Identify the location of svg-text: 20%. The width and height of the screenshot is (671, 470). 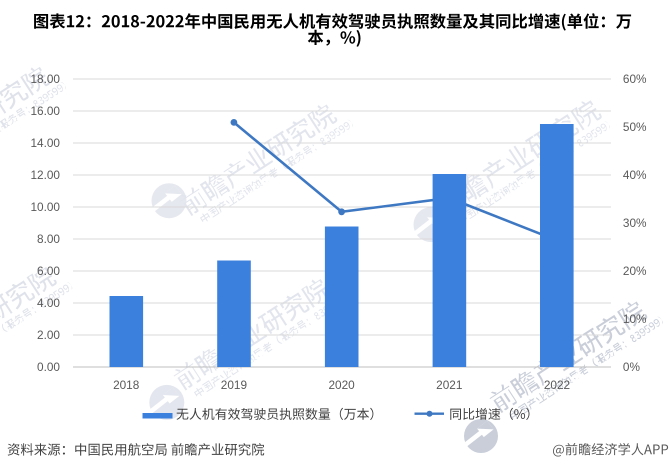
(635, 271).